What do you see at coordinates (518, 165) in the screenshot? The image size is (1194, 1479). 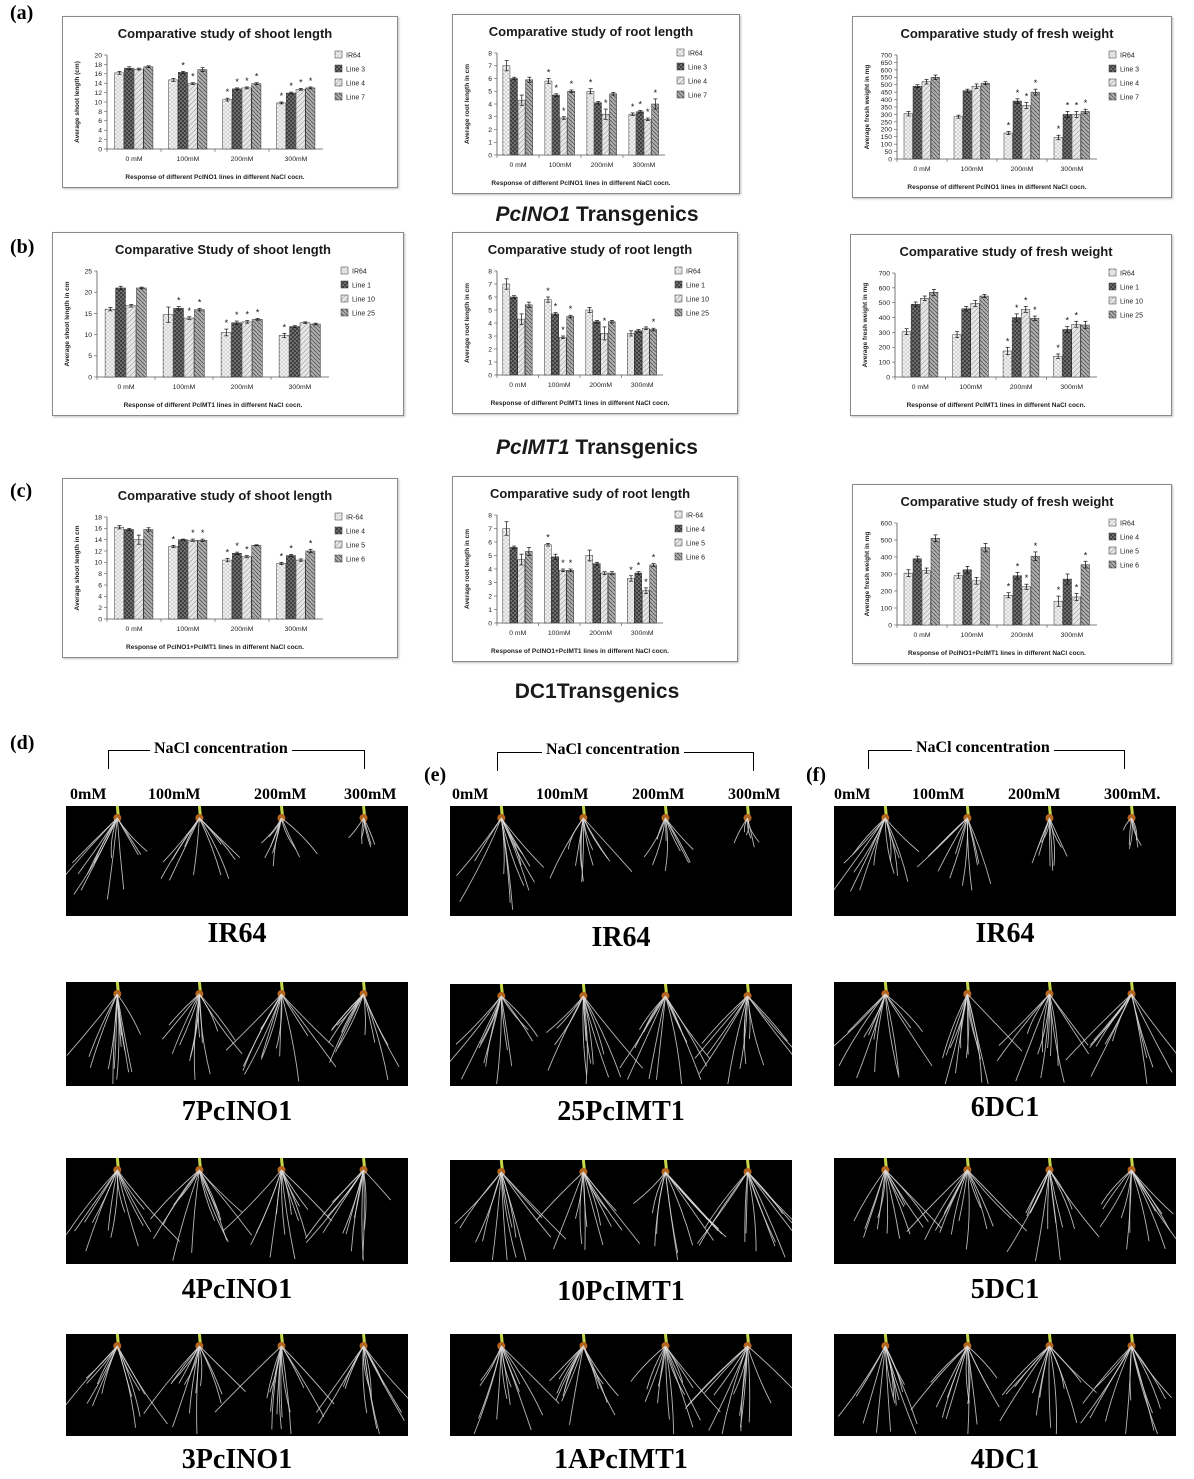 I see `x-tick-label: 0 mM` at bounding box center [518, 165].